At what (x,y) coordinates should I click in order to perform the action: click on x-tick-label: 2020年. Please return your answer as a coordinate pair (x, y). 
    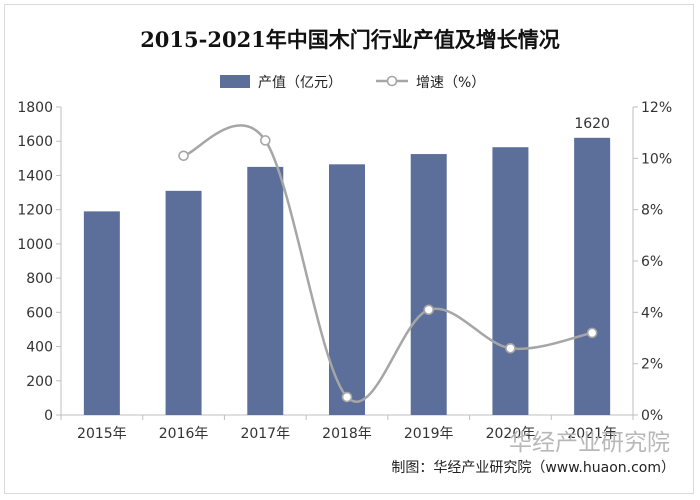
    Looking at the image, I should click on (511, 434).